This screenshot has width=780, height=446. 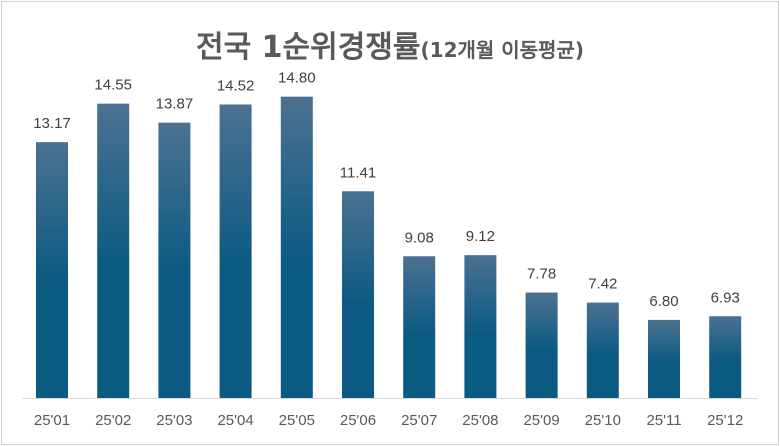 I want to click on x-tick-label: 25'08, so click(x=480, y=420).